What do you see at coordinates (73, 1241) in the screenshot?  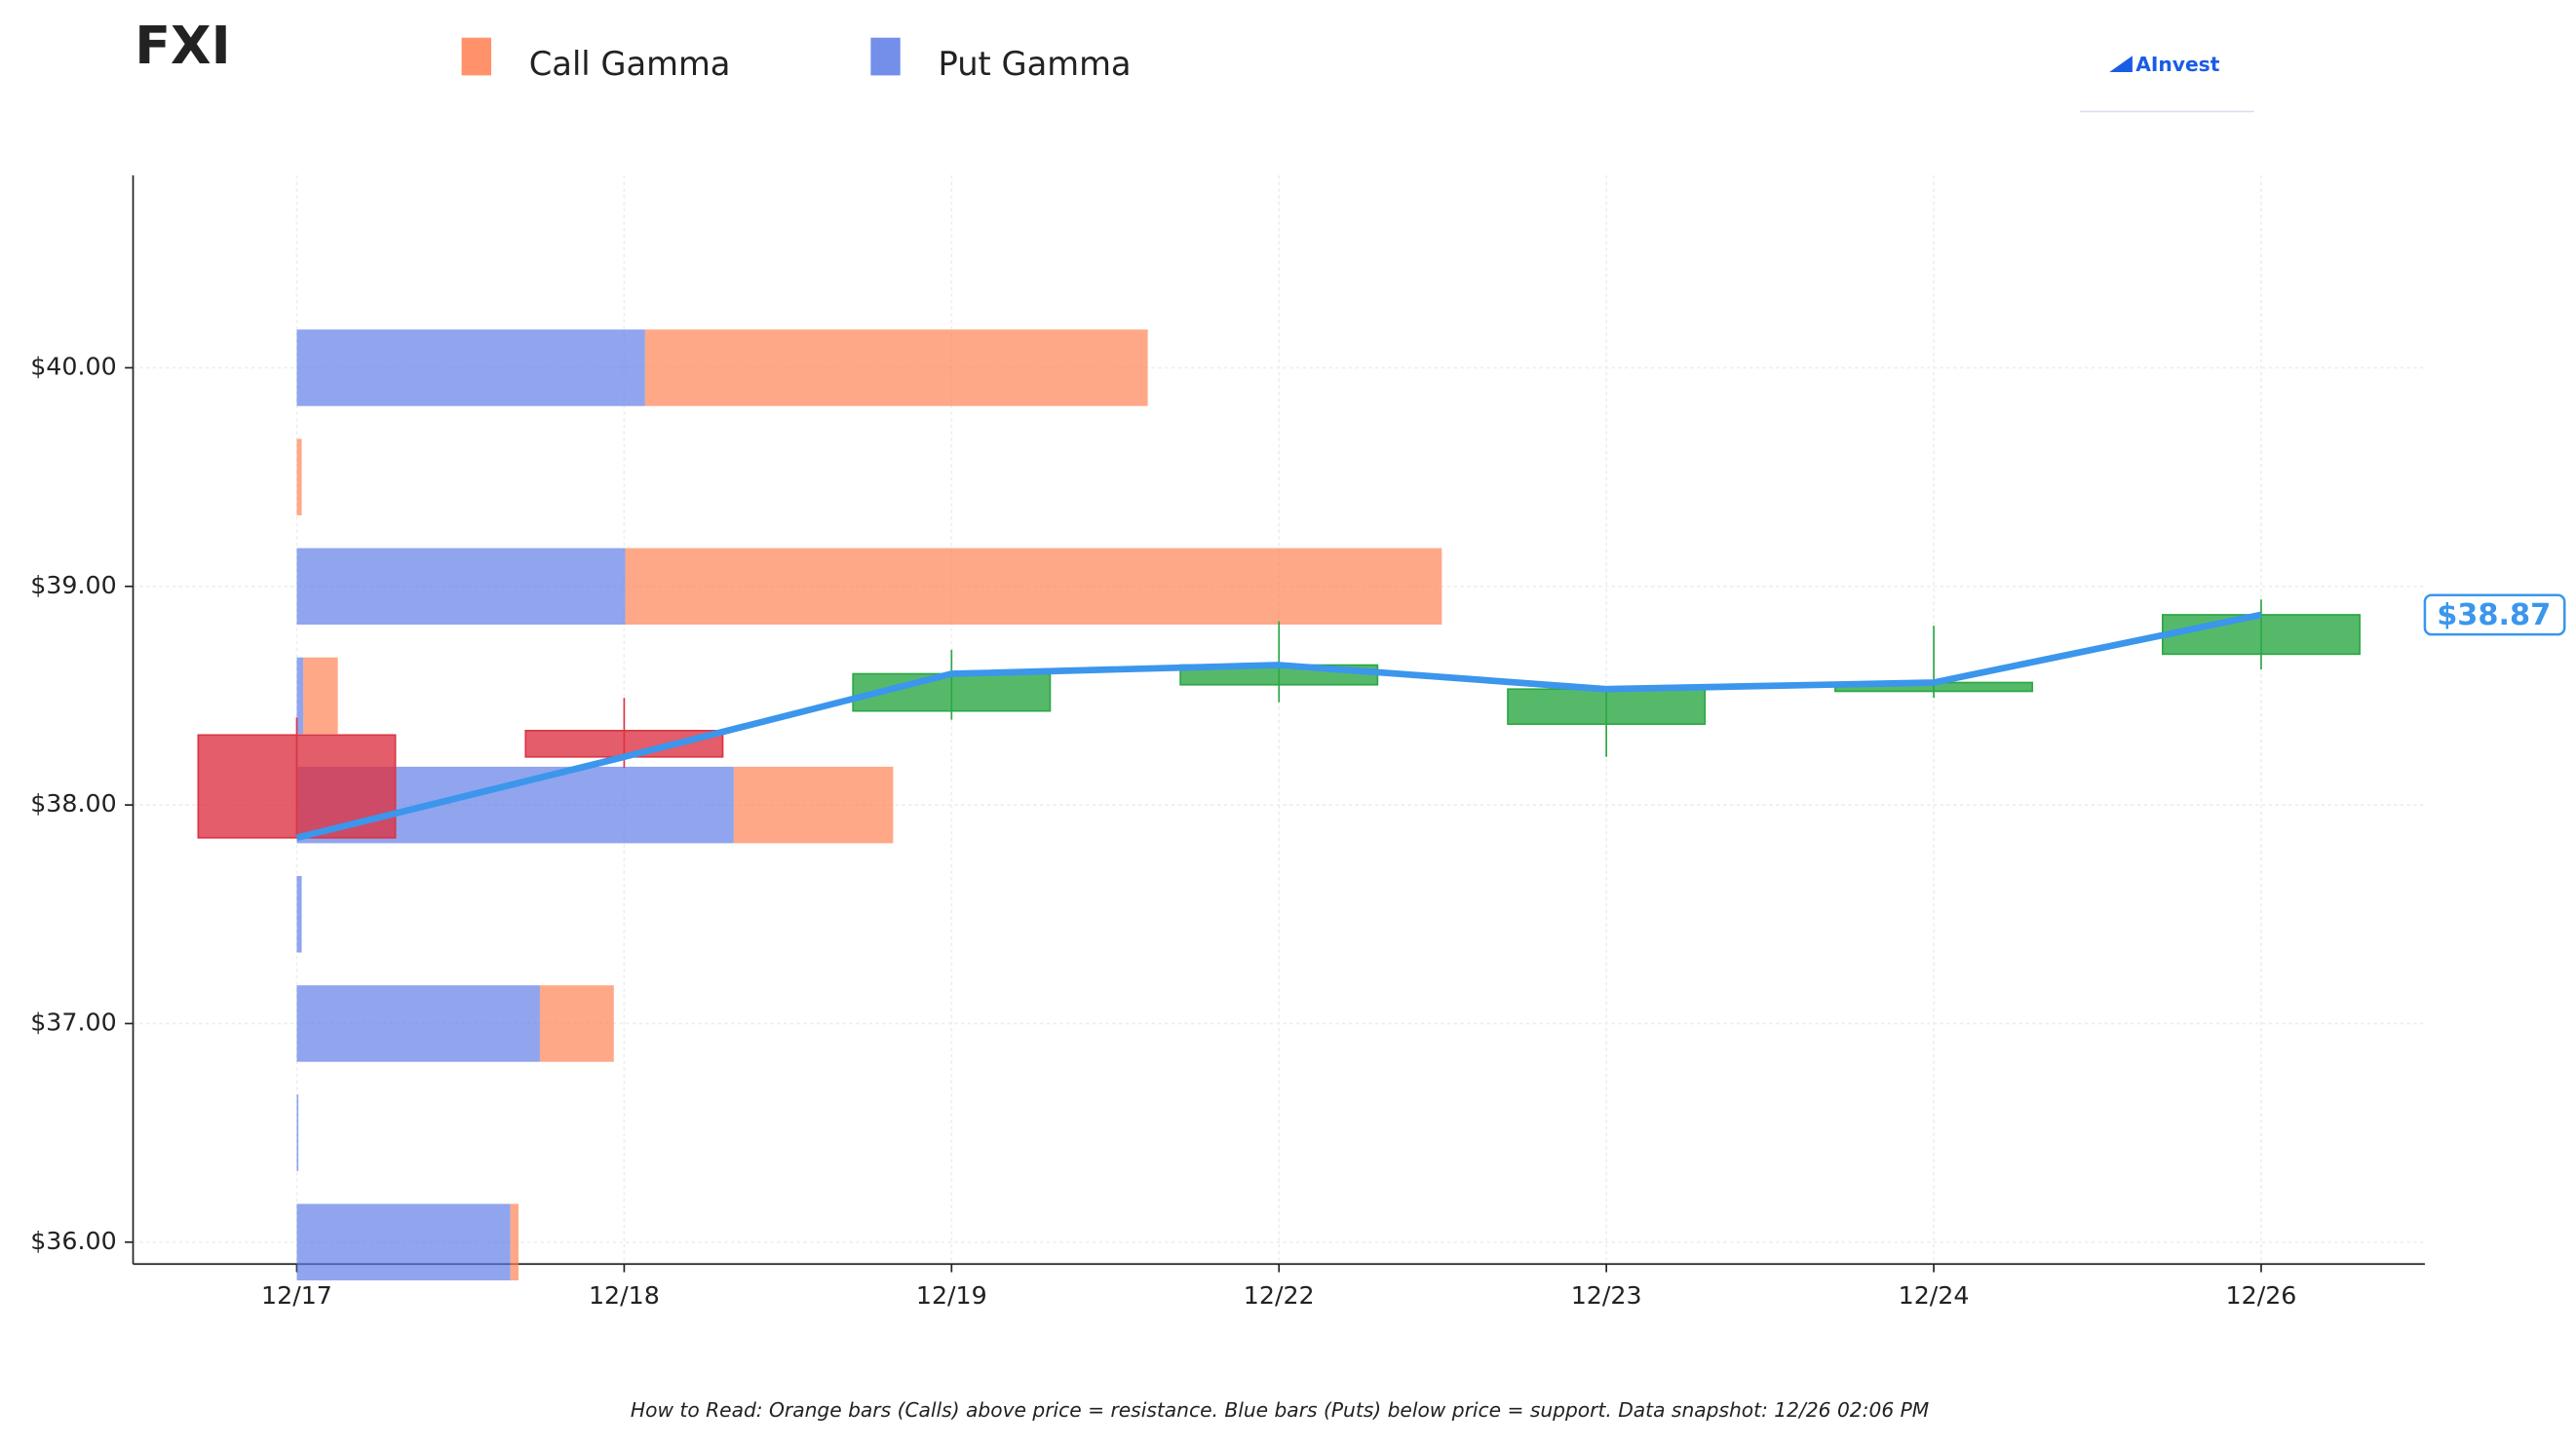 I see `y-tick-label: $36.00` at bounding box center [73, 1241].